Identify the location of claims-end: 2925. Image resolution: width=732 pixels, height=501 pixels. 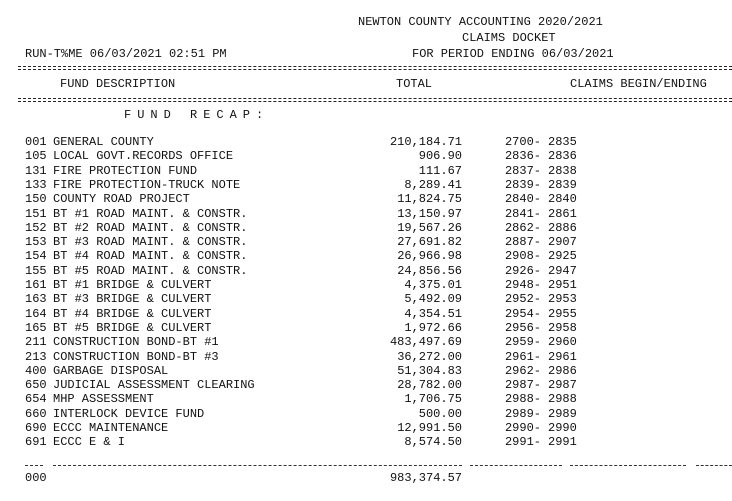
(562, 256).